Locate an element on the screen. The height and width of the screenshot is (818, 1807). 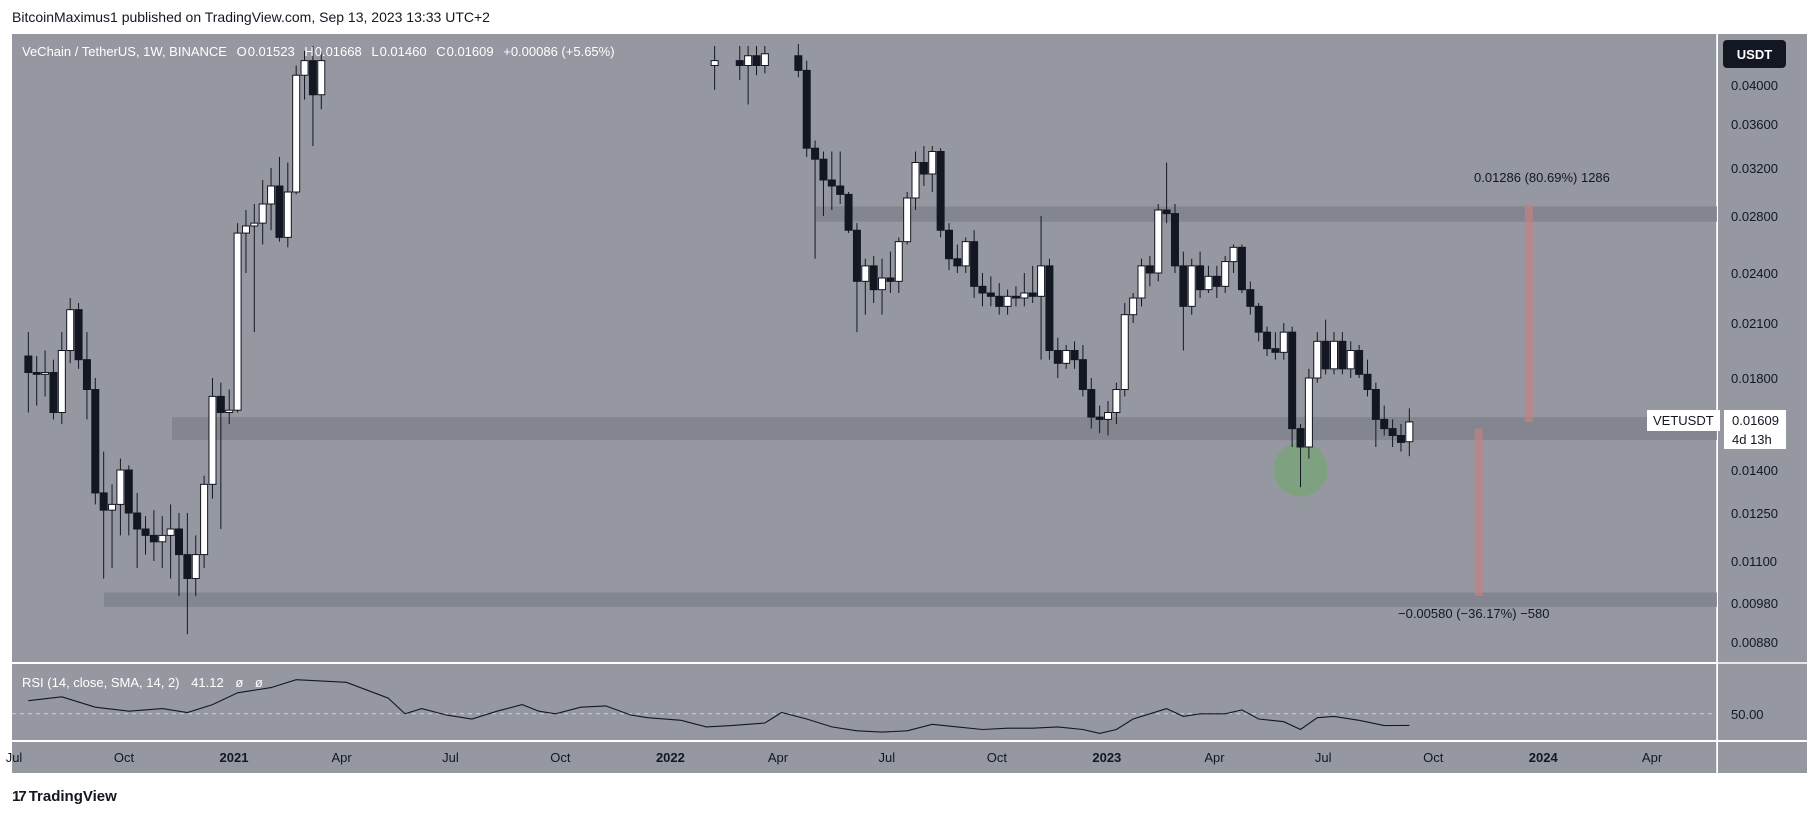
time-tick-label: 2022 is located at coordinates (670, 757).